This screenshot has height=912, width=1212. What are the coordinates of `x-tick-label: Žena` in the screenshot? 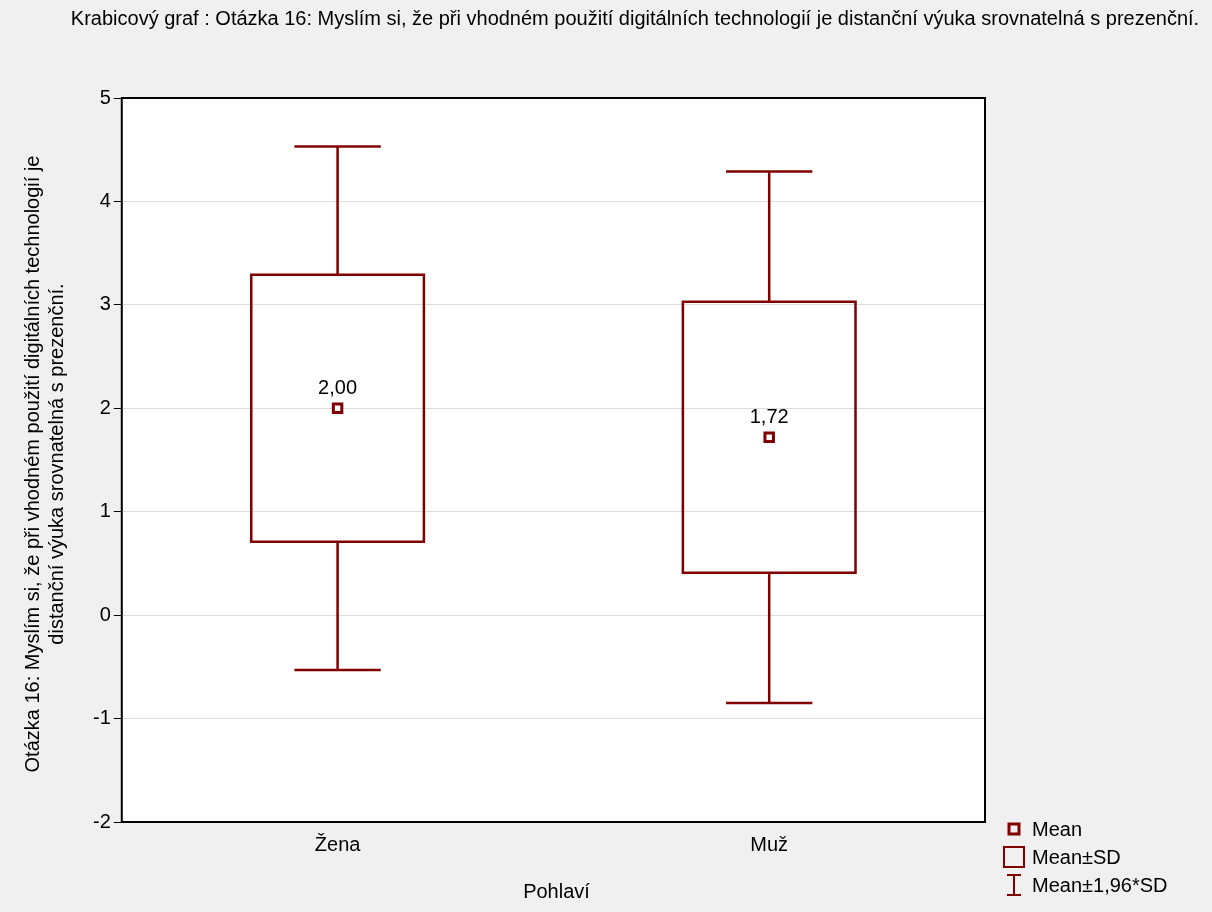 It's located at (338, 843).